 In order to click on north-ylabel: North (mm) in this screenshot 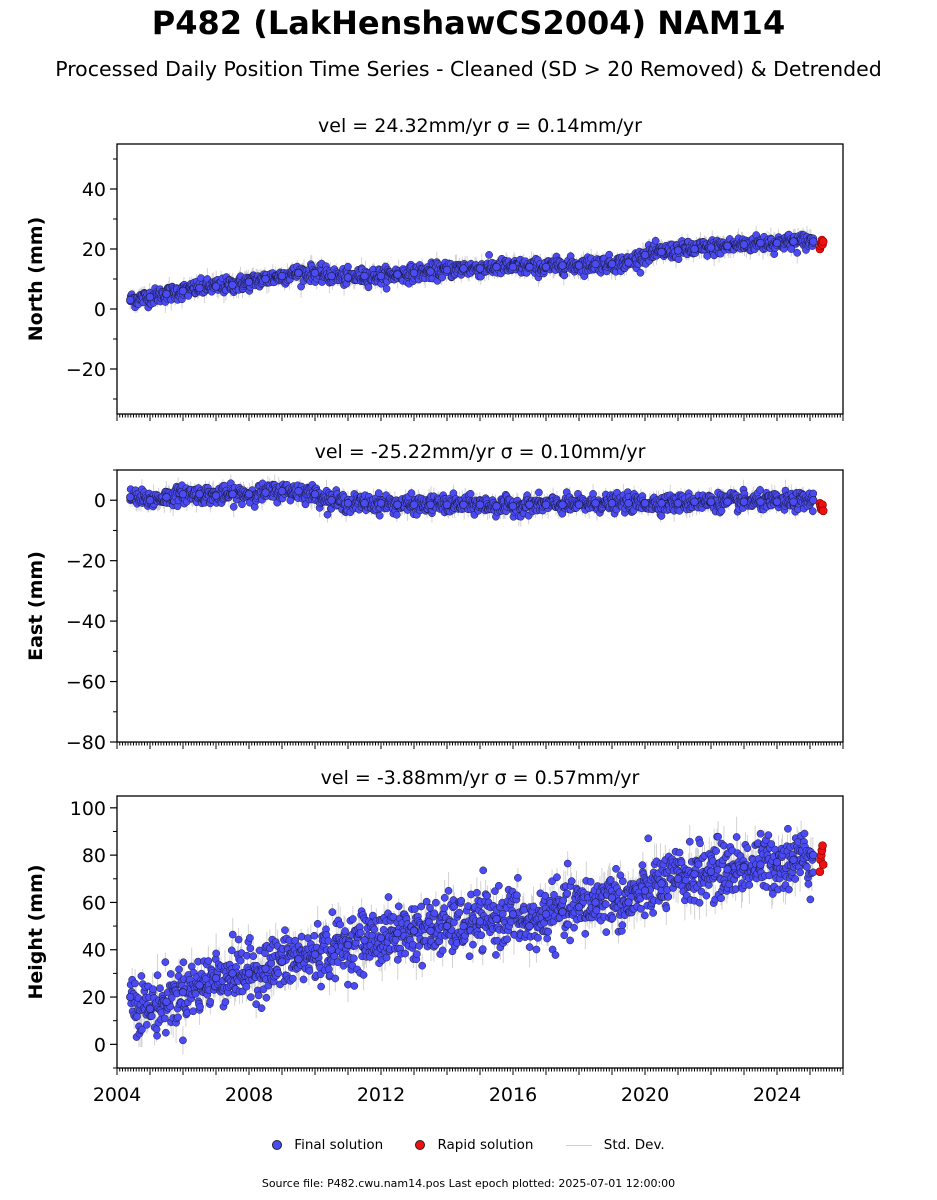, I will do `click(36, 279)`.